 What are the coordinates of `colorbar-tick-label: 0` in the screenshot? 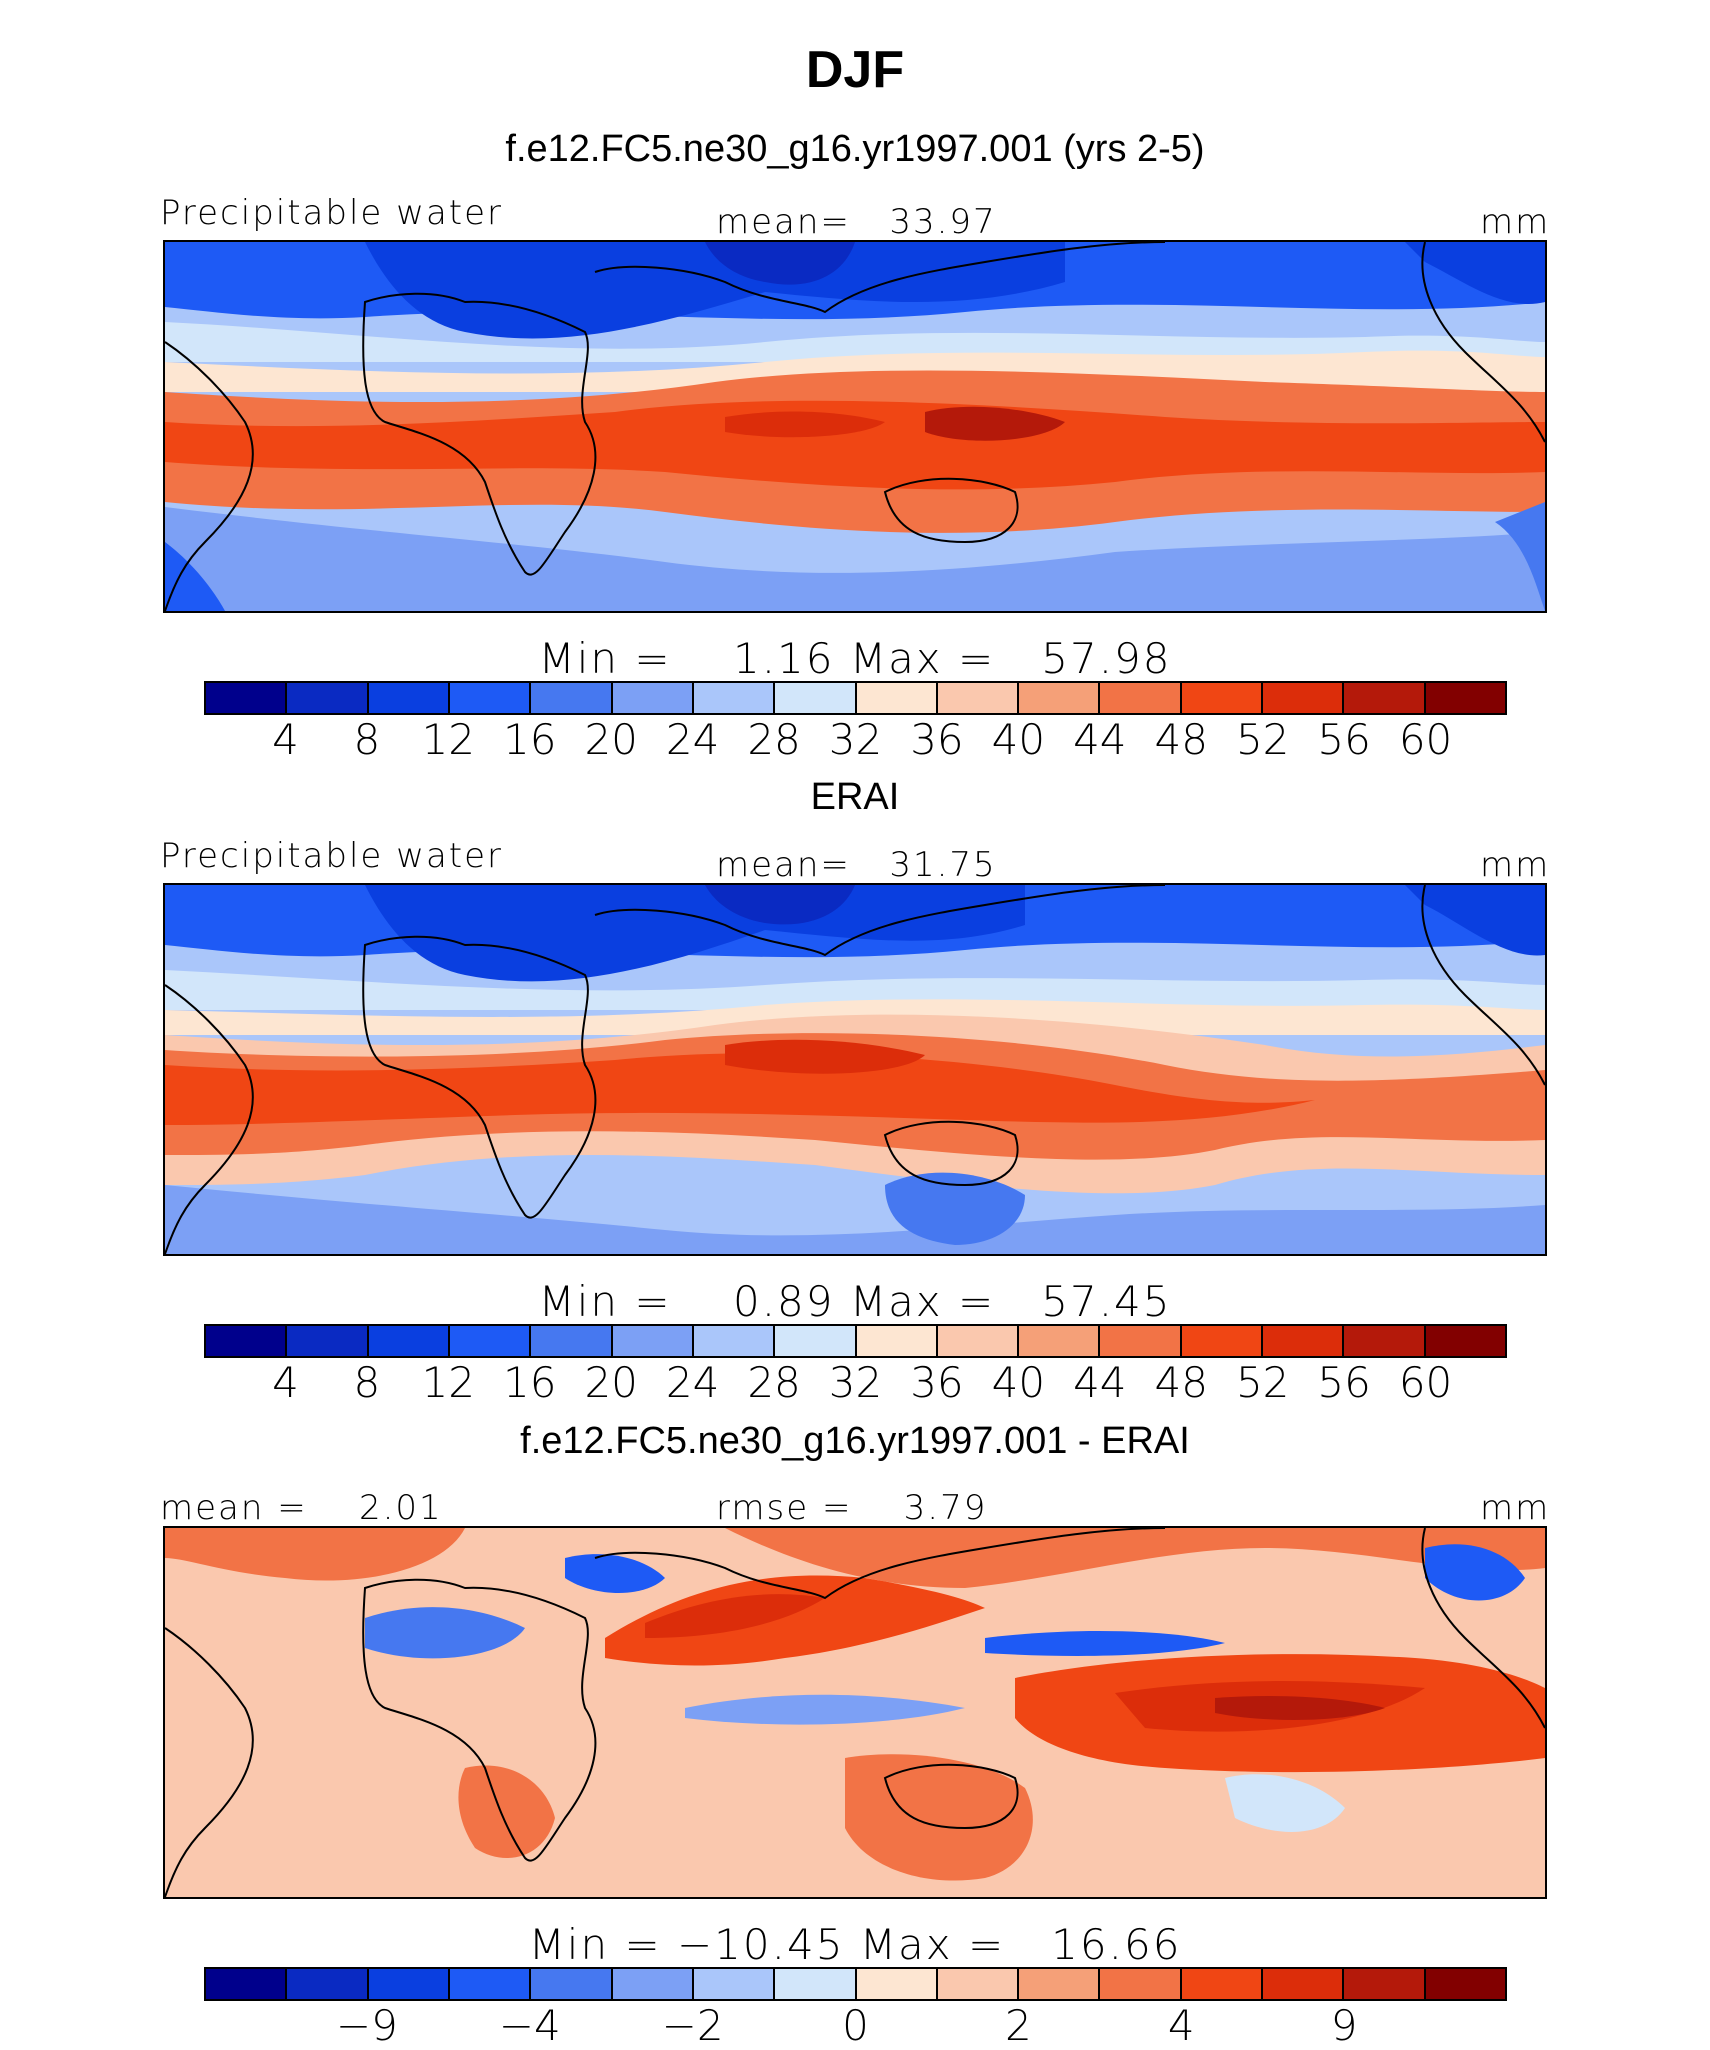 It's located at (855, 2025).